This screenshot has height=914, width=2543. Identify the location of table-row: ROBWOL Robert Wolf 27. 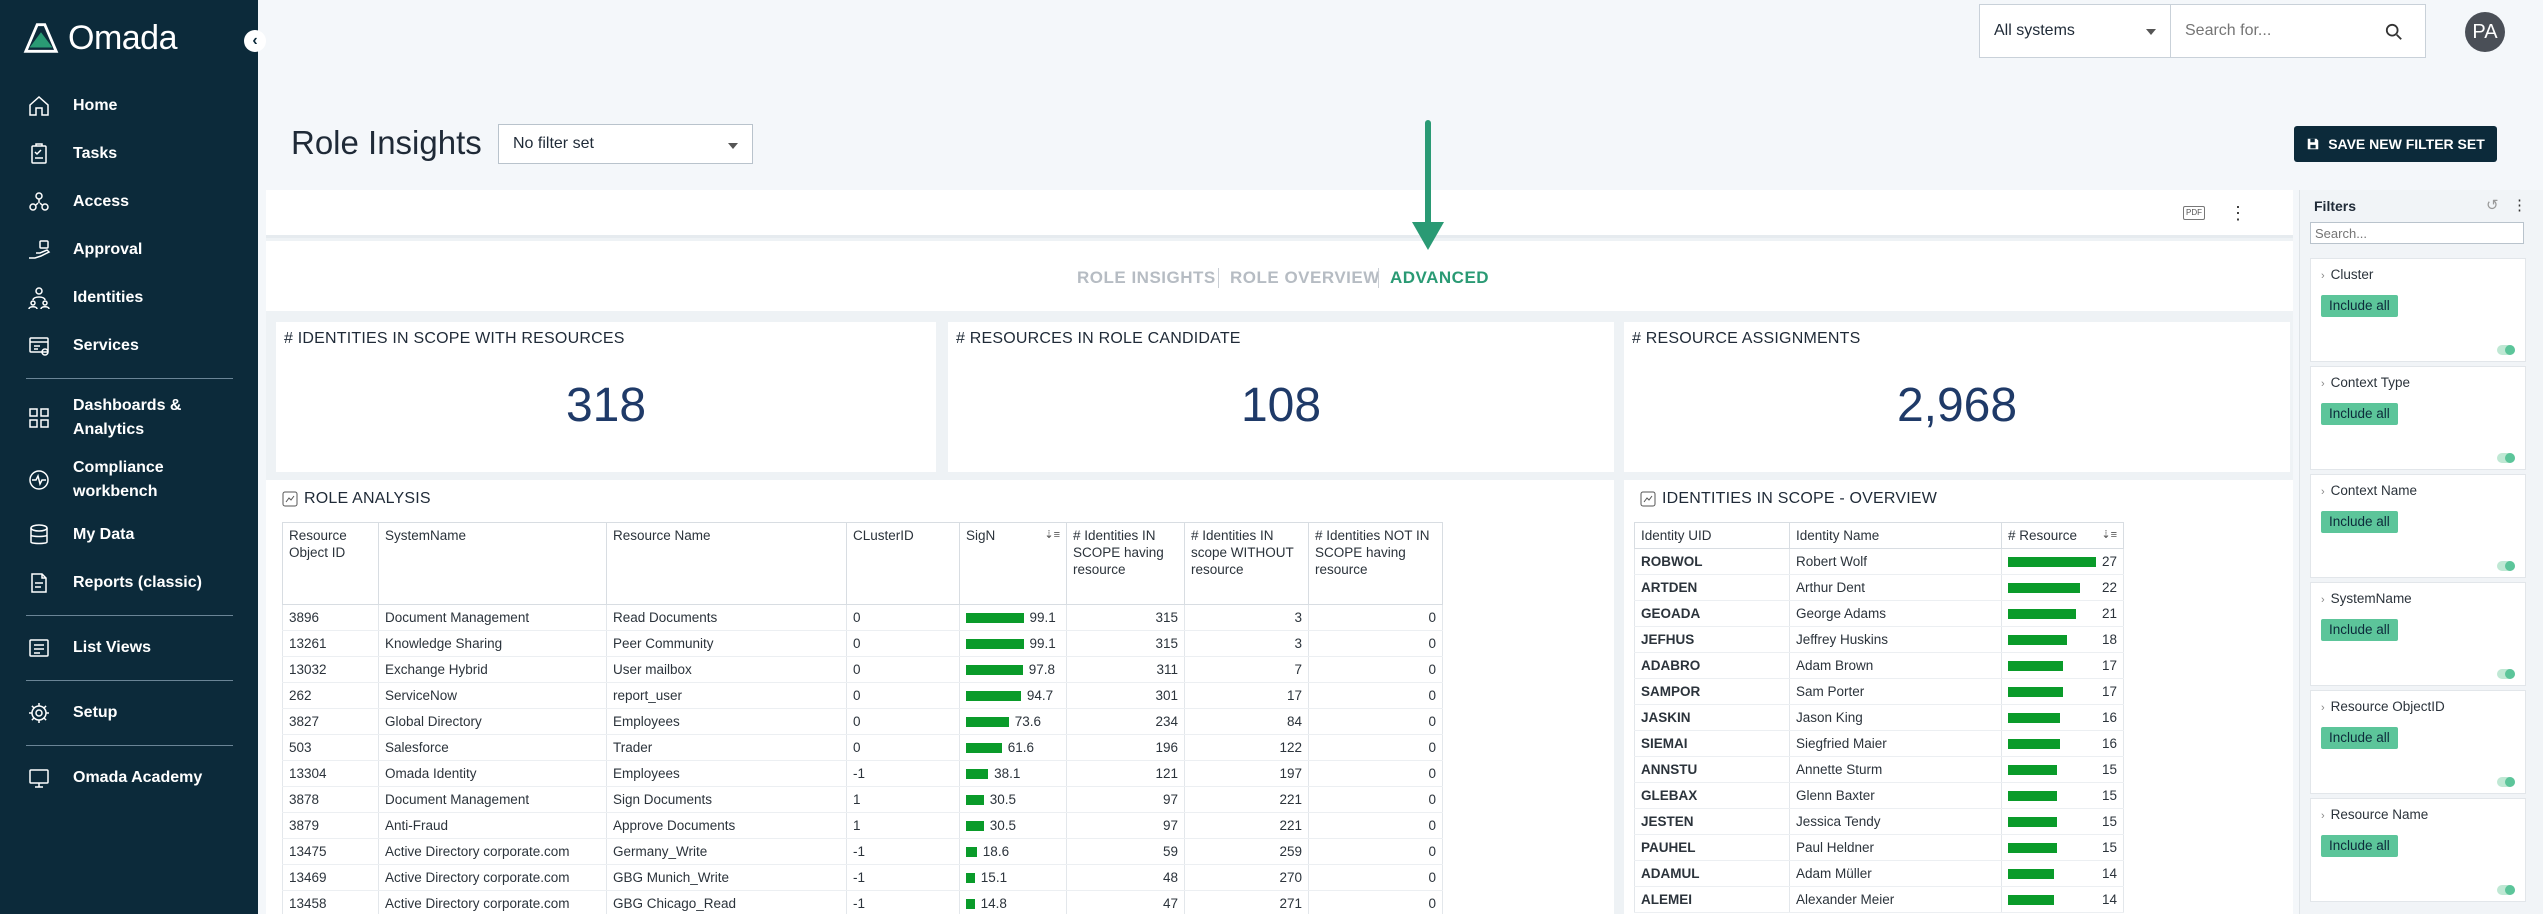
(1879, 561).